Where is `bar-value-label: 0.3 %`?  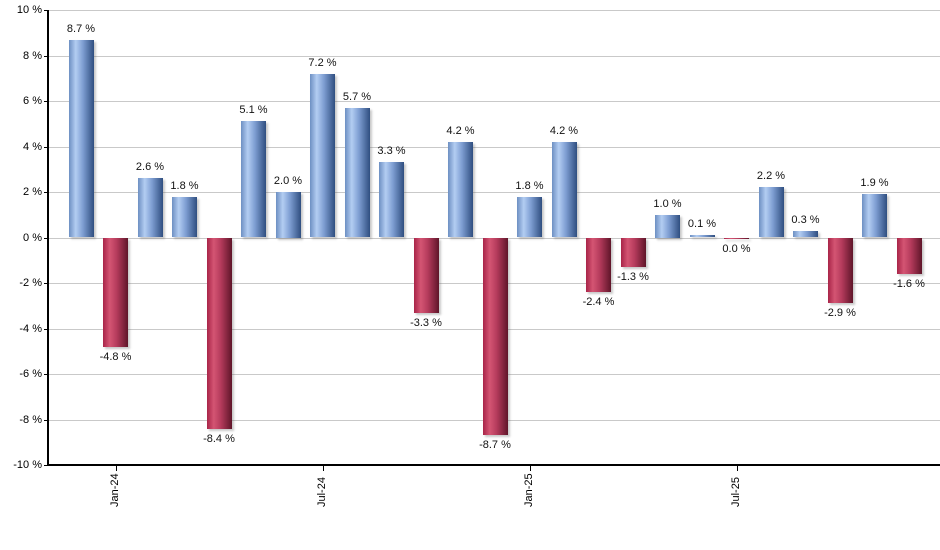 bar-value-label: 0.3 % is located at coordinates (805, 219).